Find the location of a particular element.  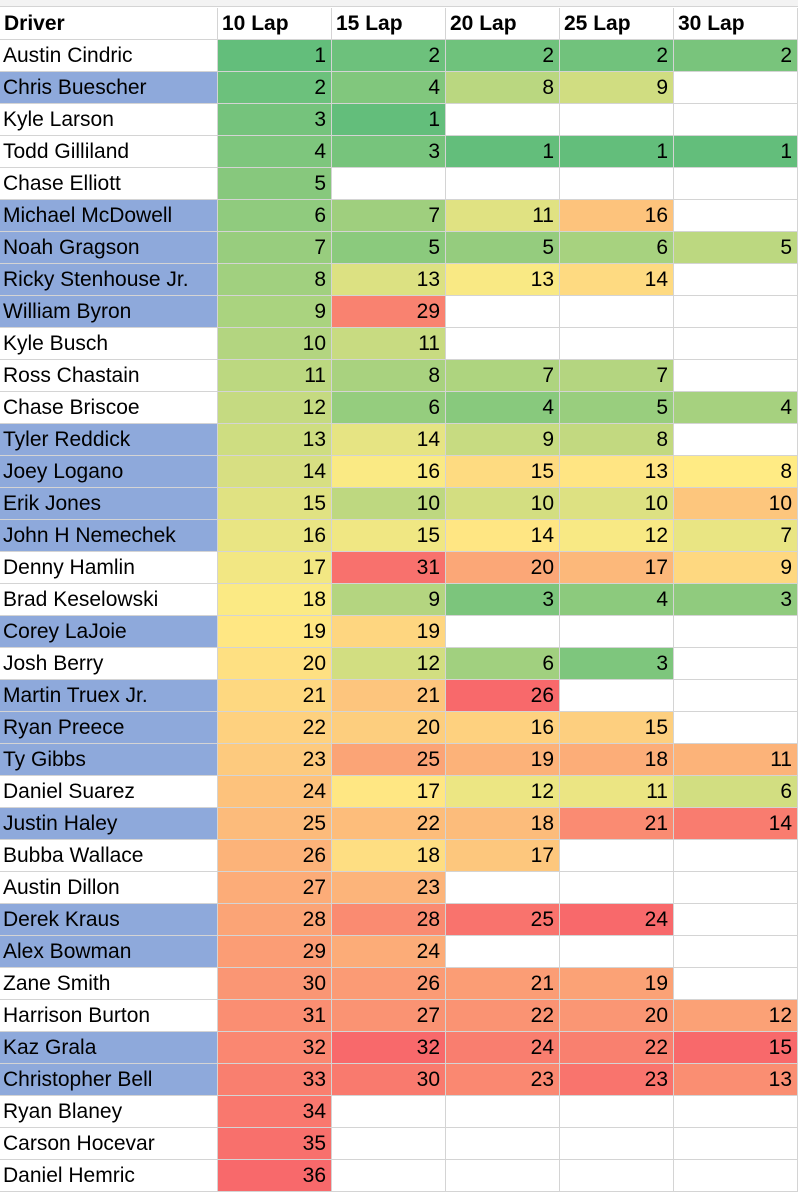

driver-name-cell: John H Nemechek is located at coordinates (109, 536).